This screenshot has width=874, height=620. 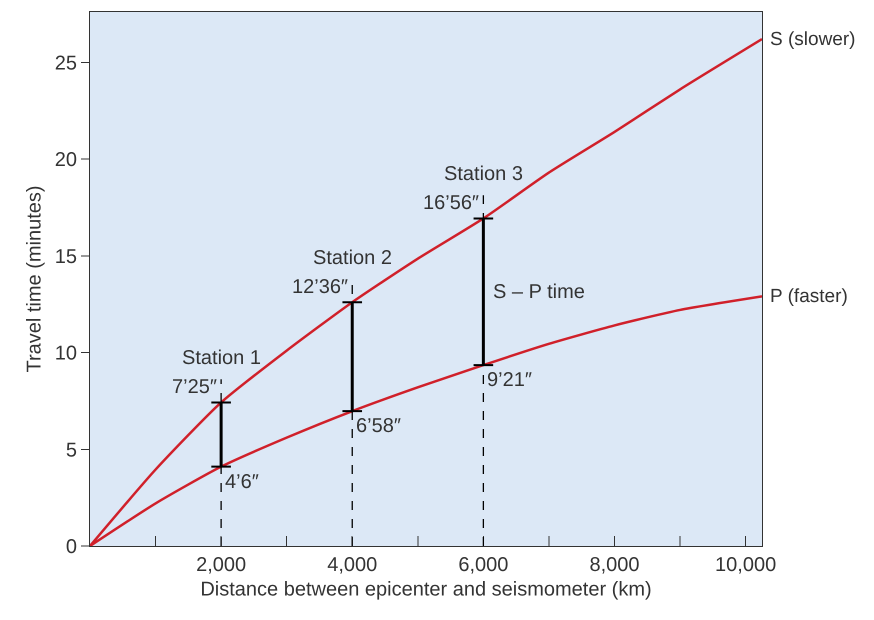 I want to click on x-tick-label: 6,000, so click(x=483, y=565).